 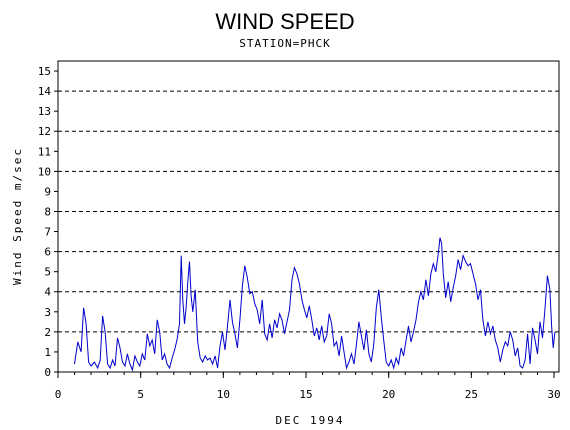 What do you see at coordinates (47, 332) in the screenshot?
I see `y-tick-label: 2` at bounding box center [47, 332].